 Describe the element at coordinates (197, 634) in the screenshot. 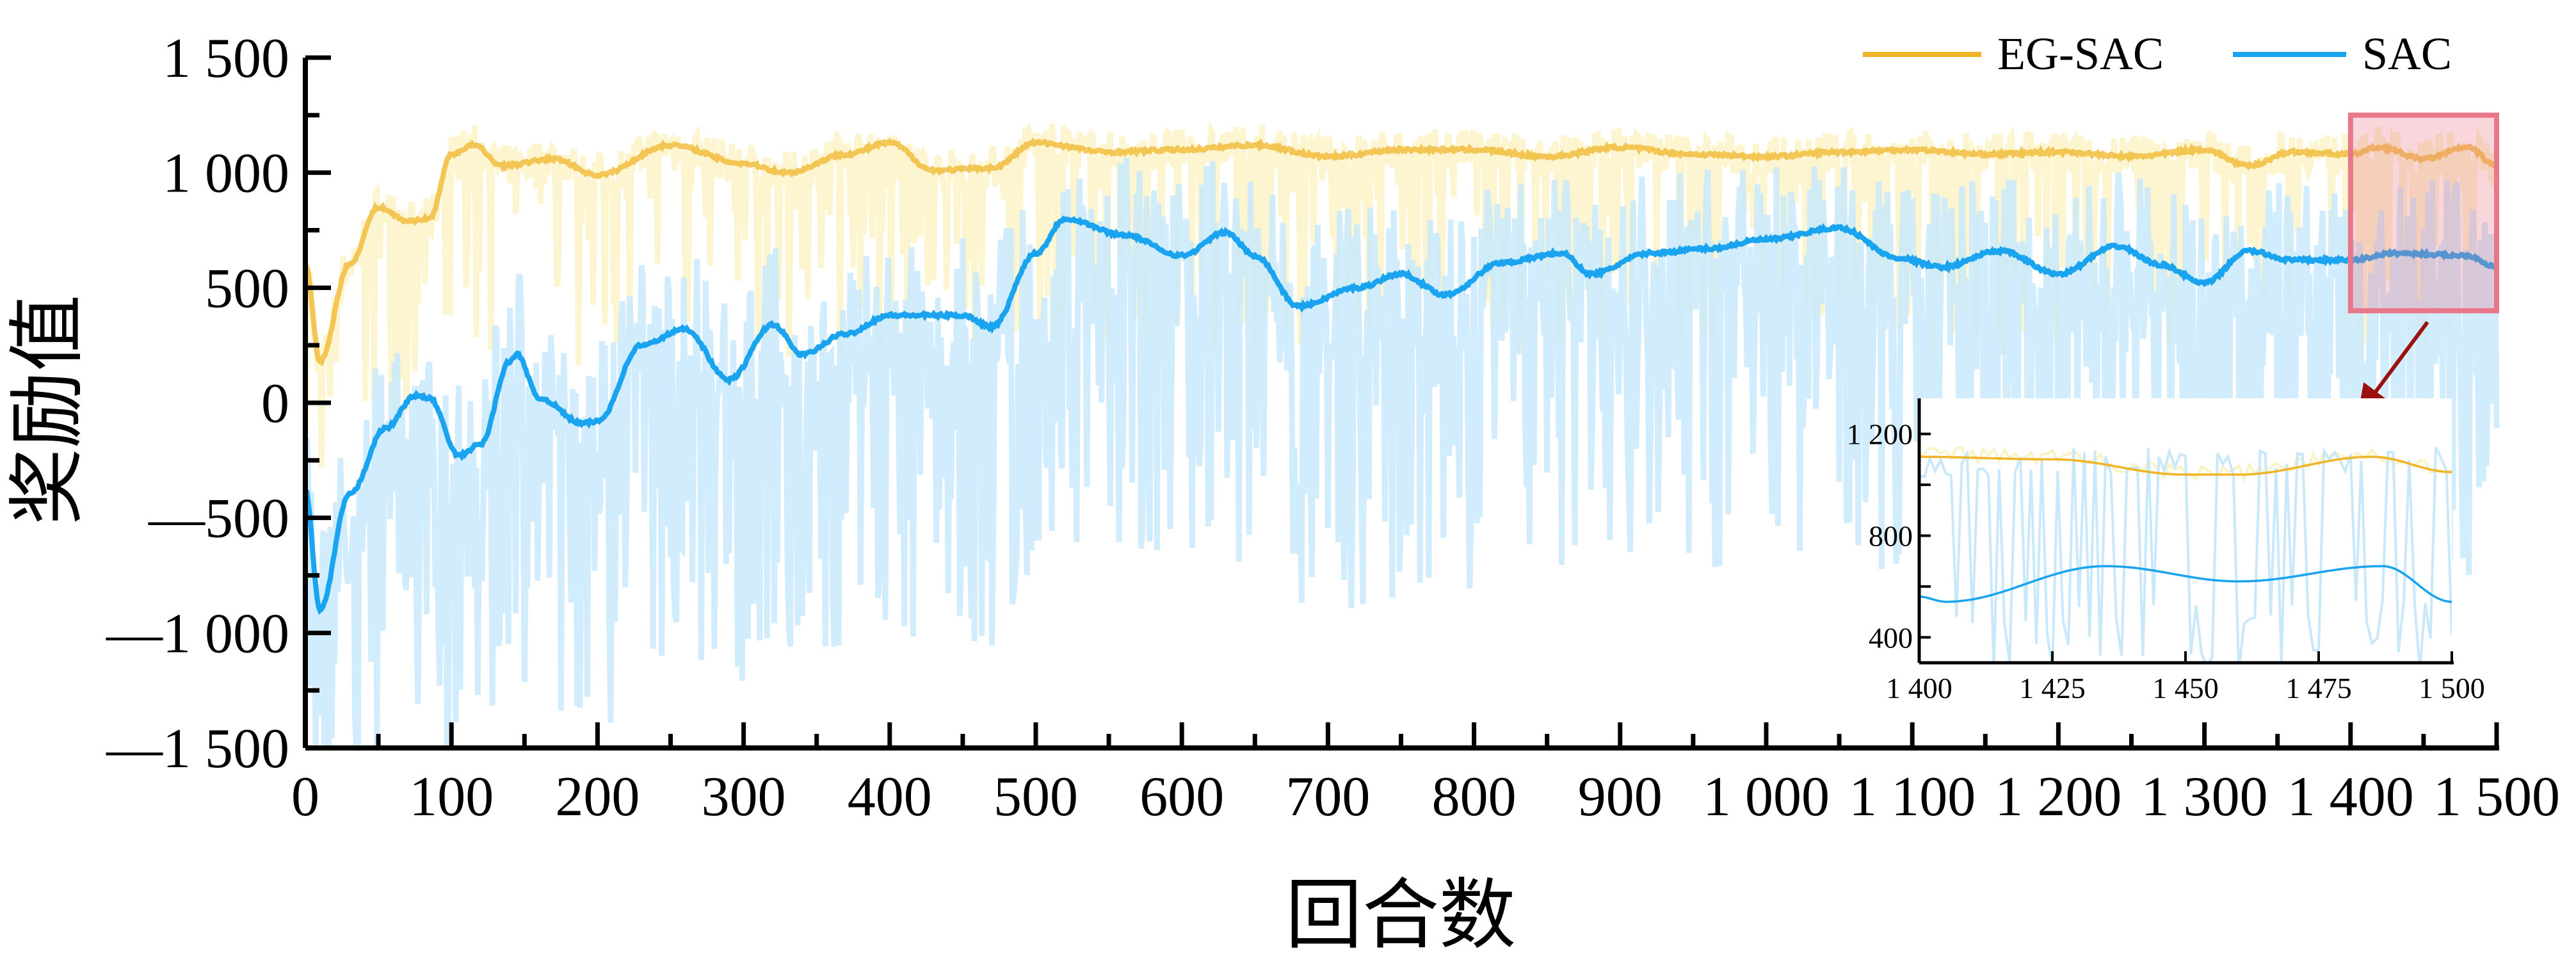

I see `y-tick-label: —1 000` at that location.